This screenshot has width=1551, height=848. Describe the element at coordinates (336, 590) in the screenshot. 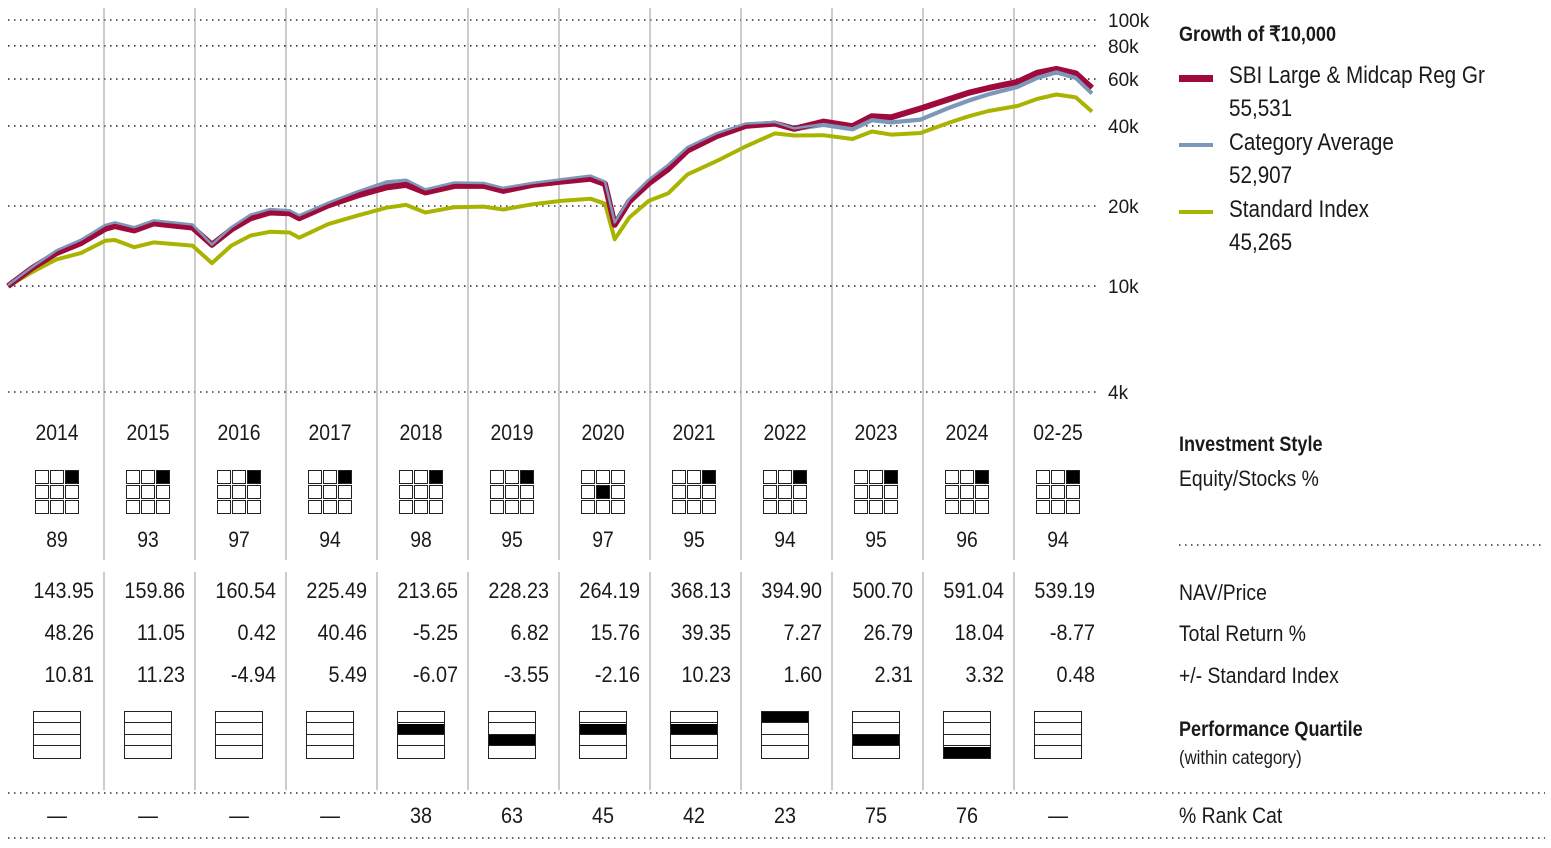

I see `nav-price-value: 225.49` at that location.